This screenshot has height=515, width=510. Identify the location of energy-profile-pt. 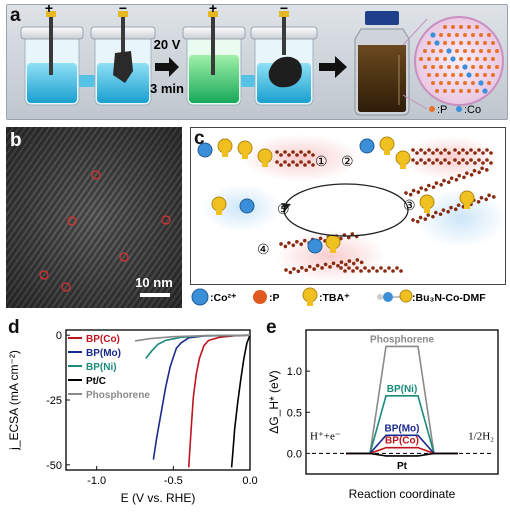
(402, 454).